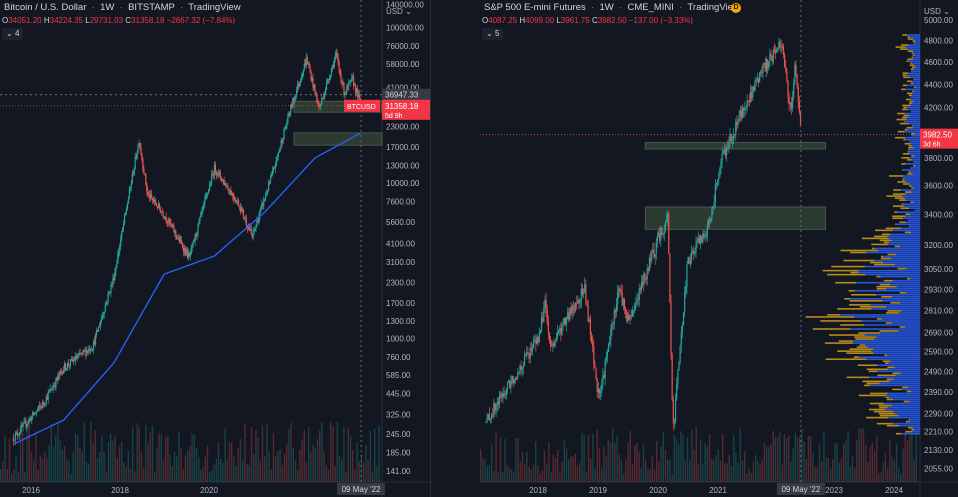 Image resolution: width=958 pixels, height=497 pixels. I want to click on btc-indicators-toggle: ⌄ 4, so click(13, 34).